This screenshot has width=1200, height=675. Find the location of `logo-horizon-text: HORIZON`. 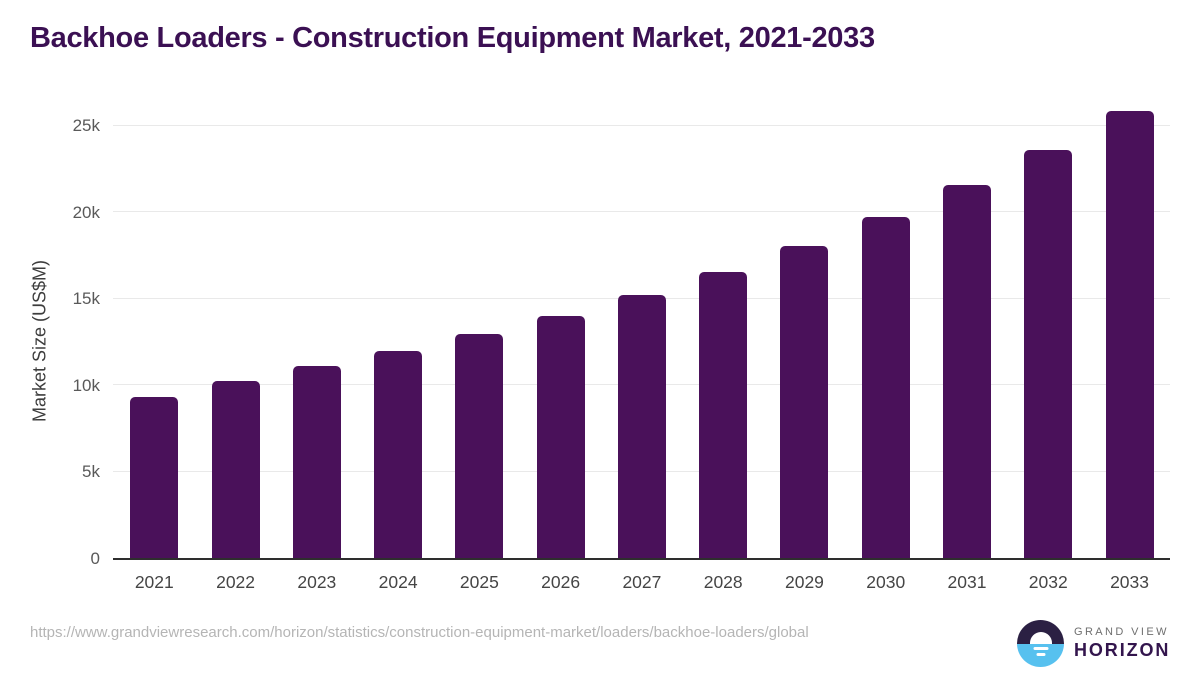

logo-horizon-text: HORIZON is located at coordinates (1122, 650).